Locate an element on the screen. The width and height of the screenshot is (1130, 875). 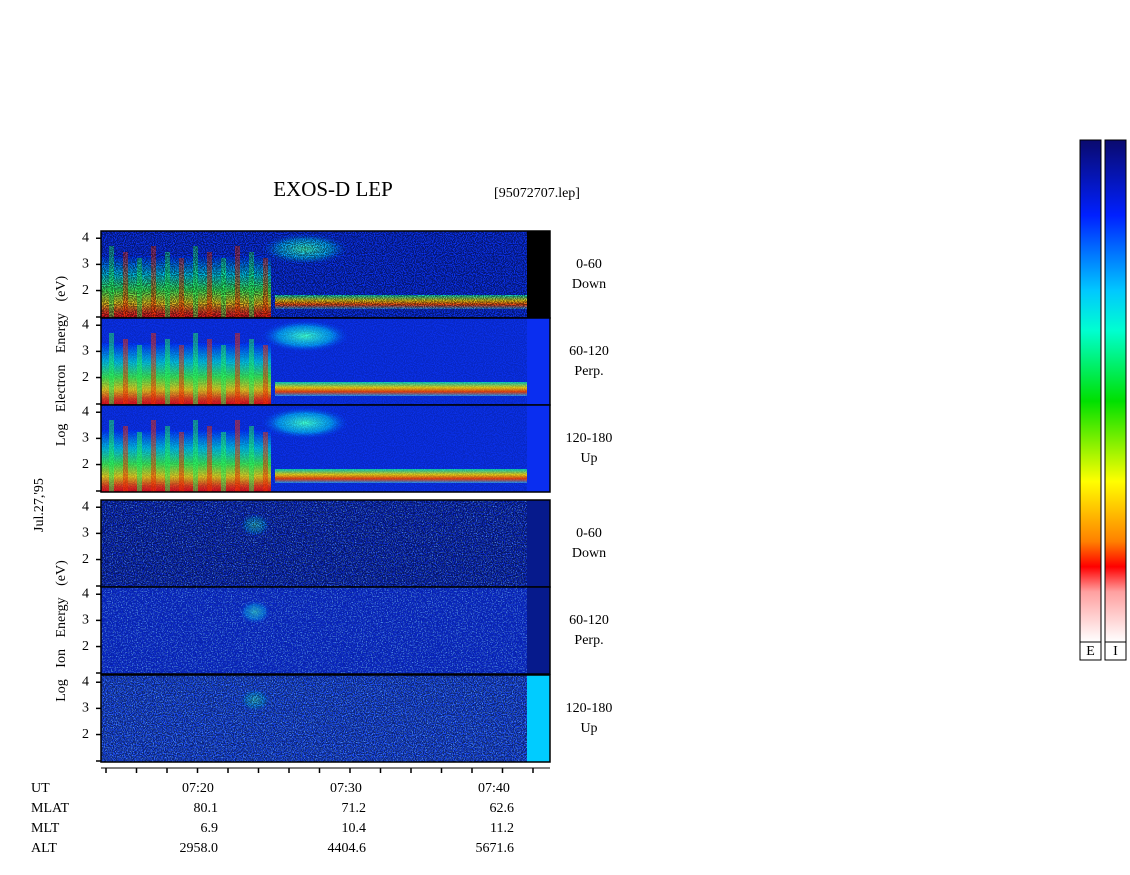
ephemeris-value: 07:20 is located at coordinates (198, 788).